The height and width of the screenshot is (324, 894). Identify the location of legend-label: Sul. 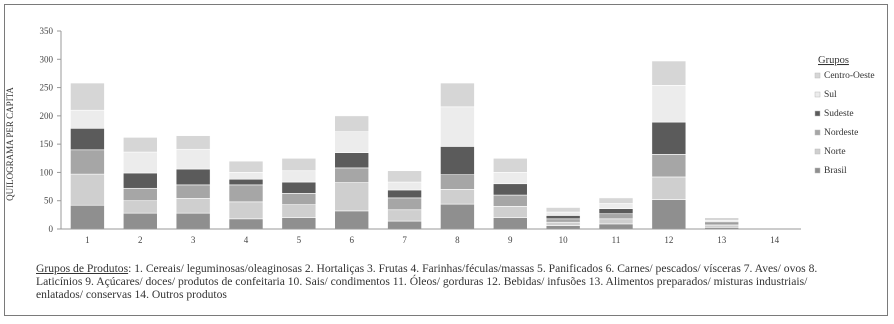
(830, 95).